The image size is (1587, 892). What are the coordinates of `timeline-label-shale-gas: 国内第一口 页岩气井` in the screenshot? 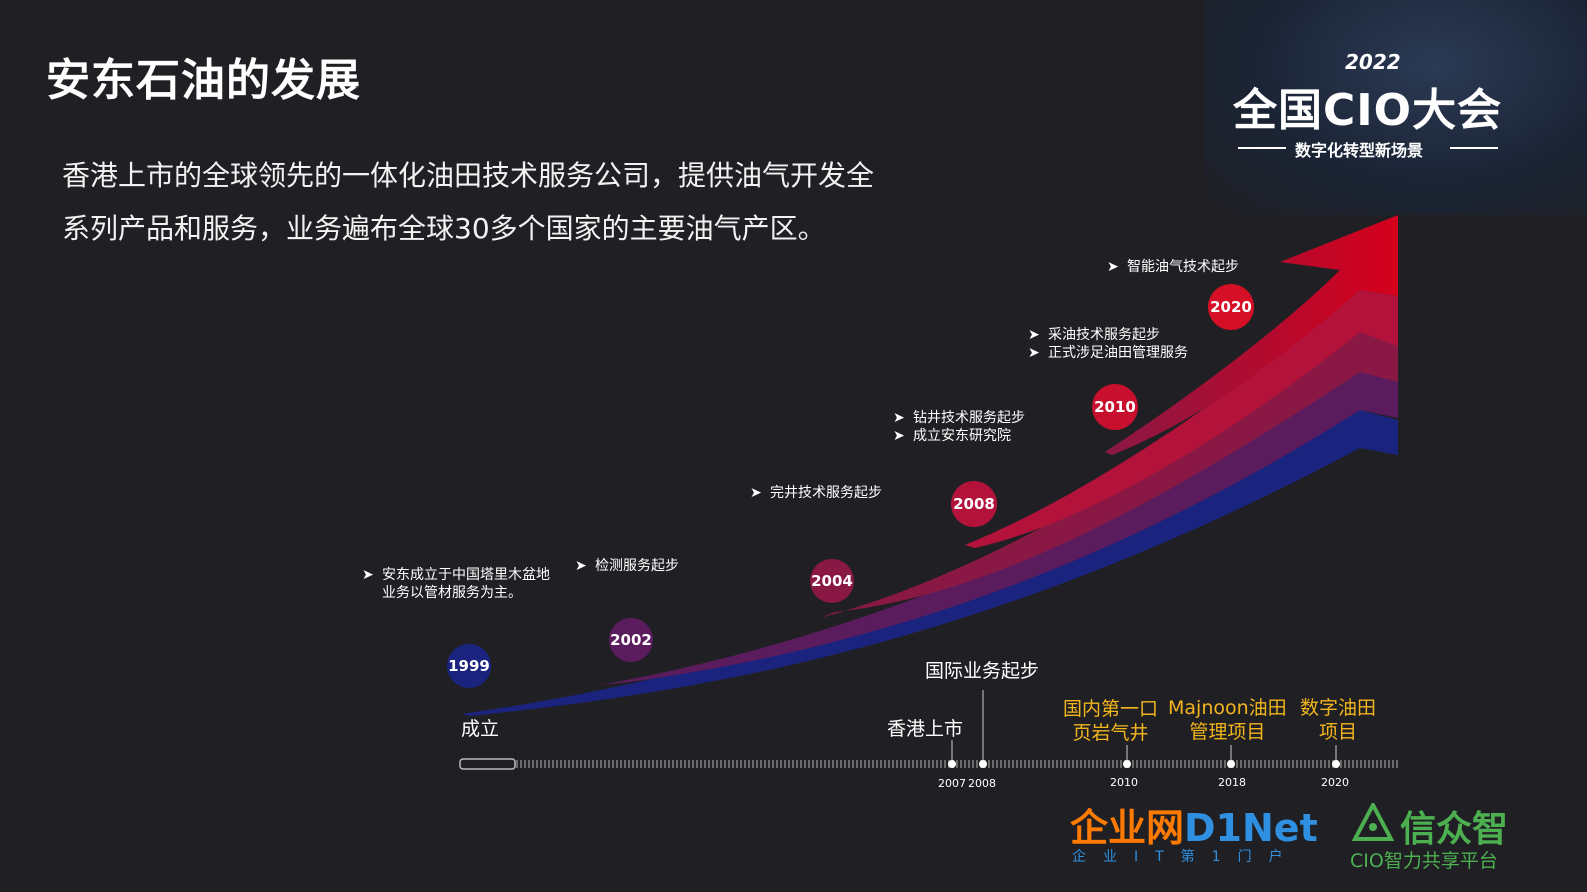 It's located at (1111, 721).